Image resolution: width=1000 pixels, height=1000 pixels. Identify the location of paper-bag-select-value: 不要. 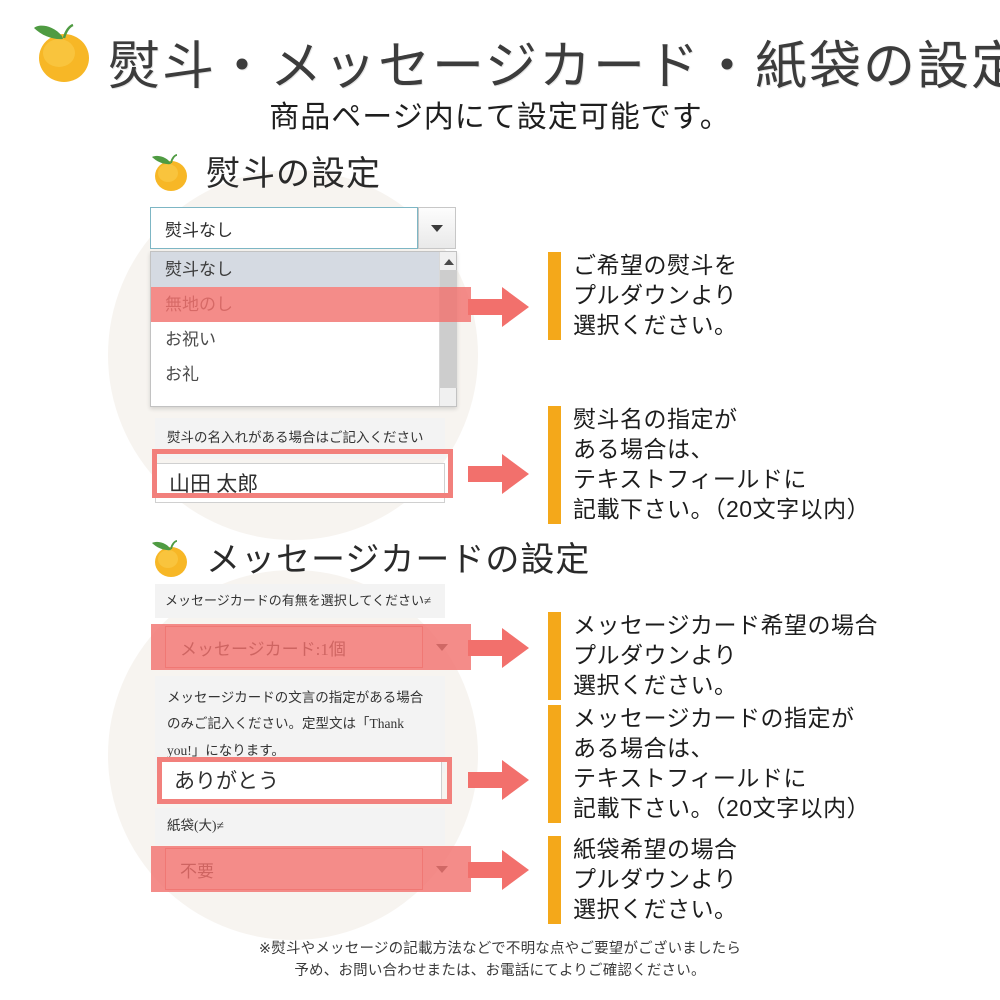
(197, 871).